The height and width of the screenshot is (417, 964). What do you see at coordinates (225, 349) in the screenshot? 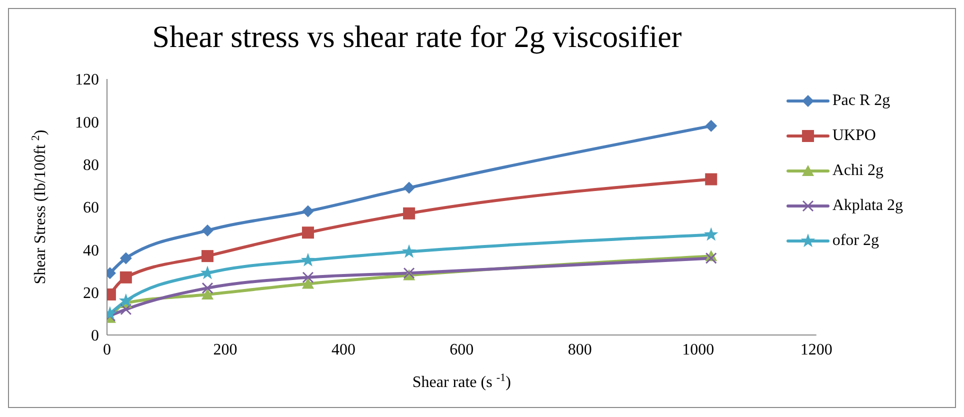
I see `x-tick-label: 200` at bounding box center [225, 349].